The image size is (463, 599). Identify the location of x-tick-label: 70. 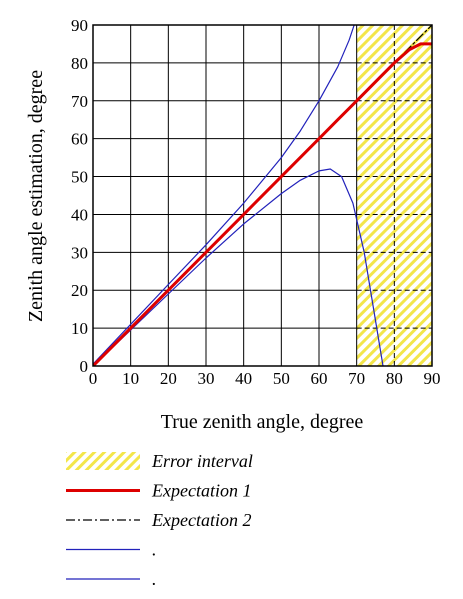
(356, 378).